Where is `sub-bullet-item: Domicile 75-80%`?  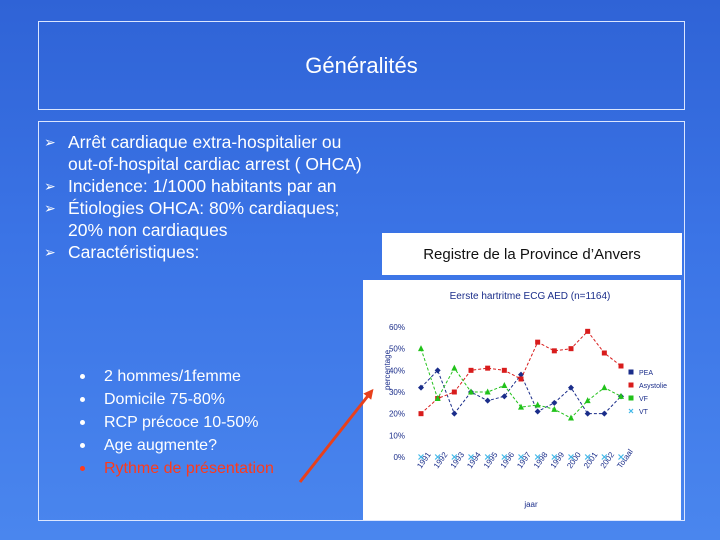
sub-bullet-item: Domicile 75-80% is located at coordinates (210, 399).